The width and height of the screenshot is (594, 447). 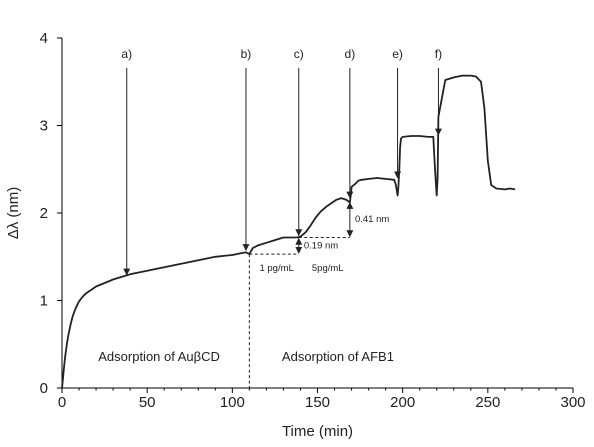 I want to click on step-label-041: 0.41 nm, so click(x=372, y=219).